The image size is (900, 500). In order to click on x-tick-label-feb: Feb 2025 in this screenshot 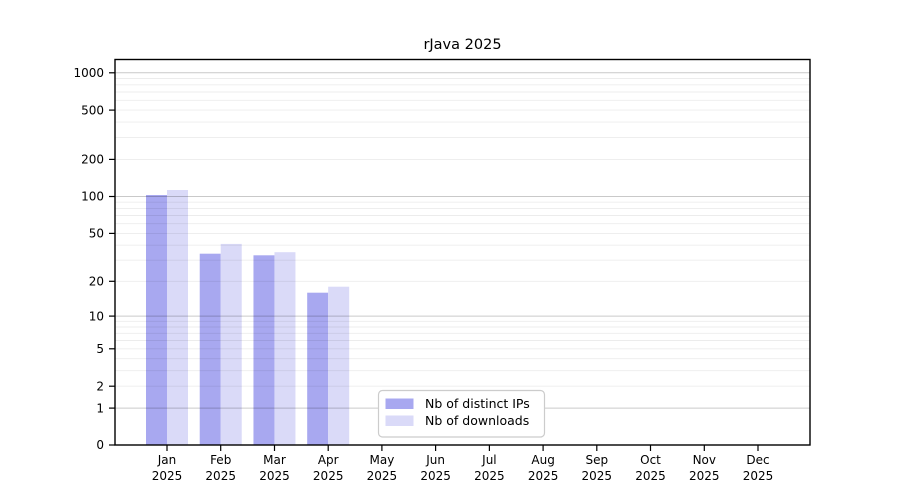, I will do `click(220, 468)`.